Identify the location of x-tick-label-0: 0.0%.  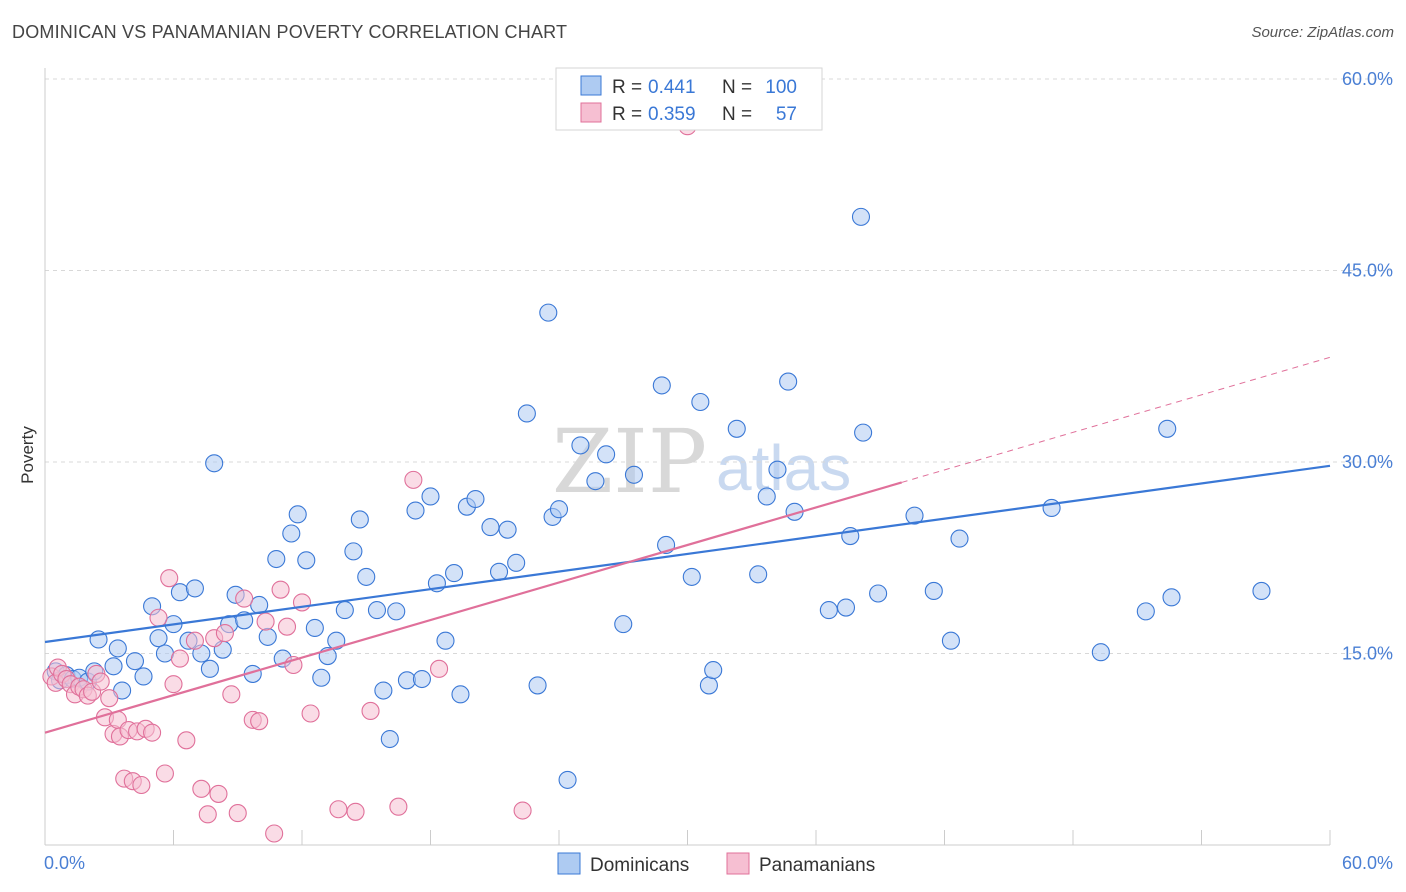
(64, 863).